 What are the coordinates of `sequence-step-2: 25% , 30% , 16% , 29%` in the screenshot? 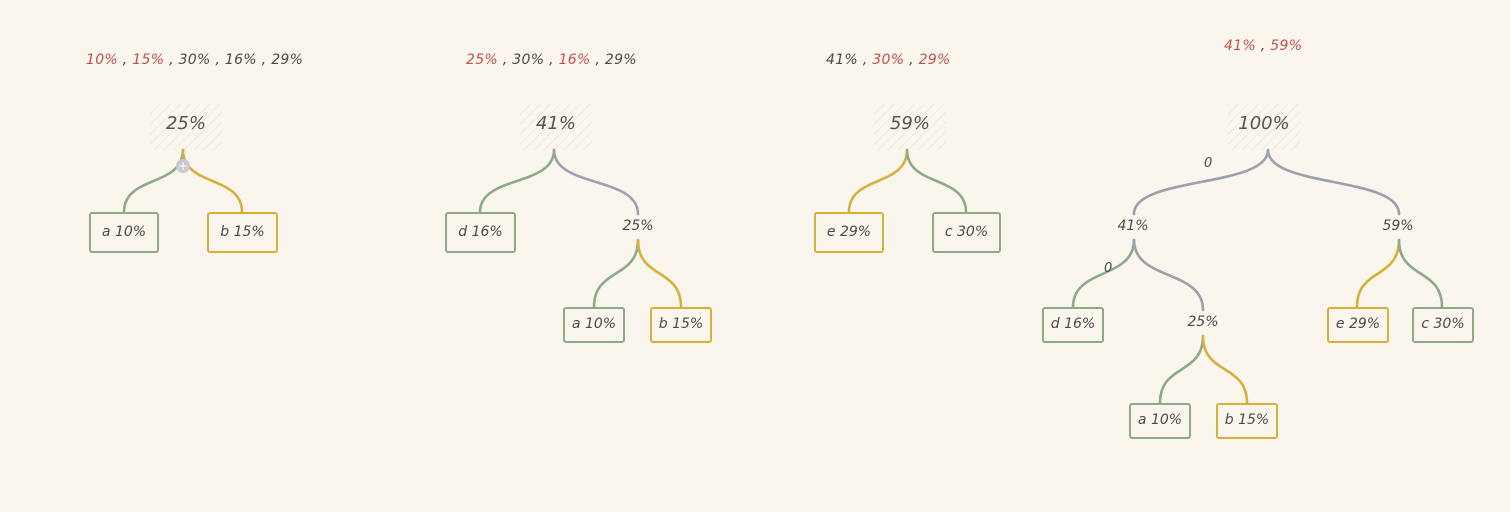 It's located at (551, 60).